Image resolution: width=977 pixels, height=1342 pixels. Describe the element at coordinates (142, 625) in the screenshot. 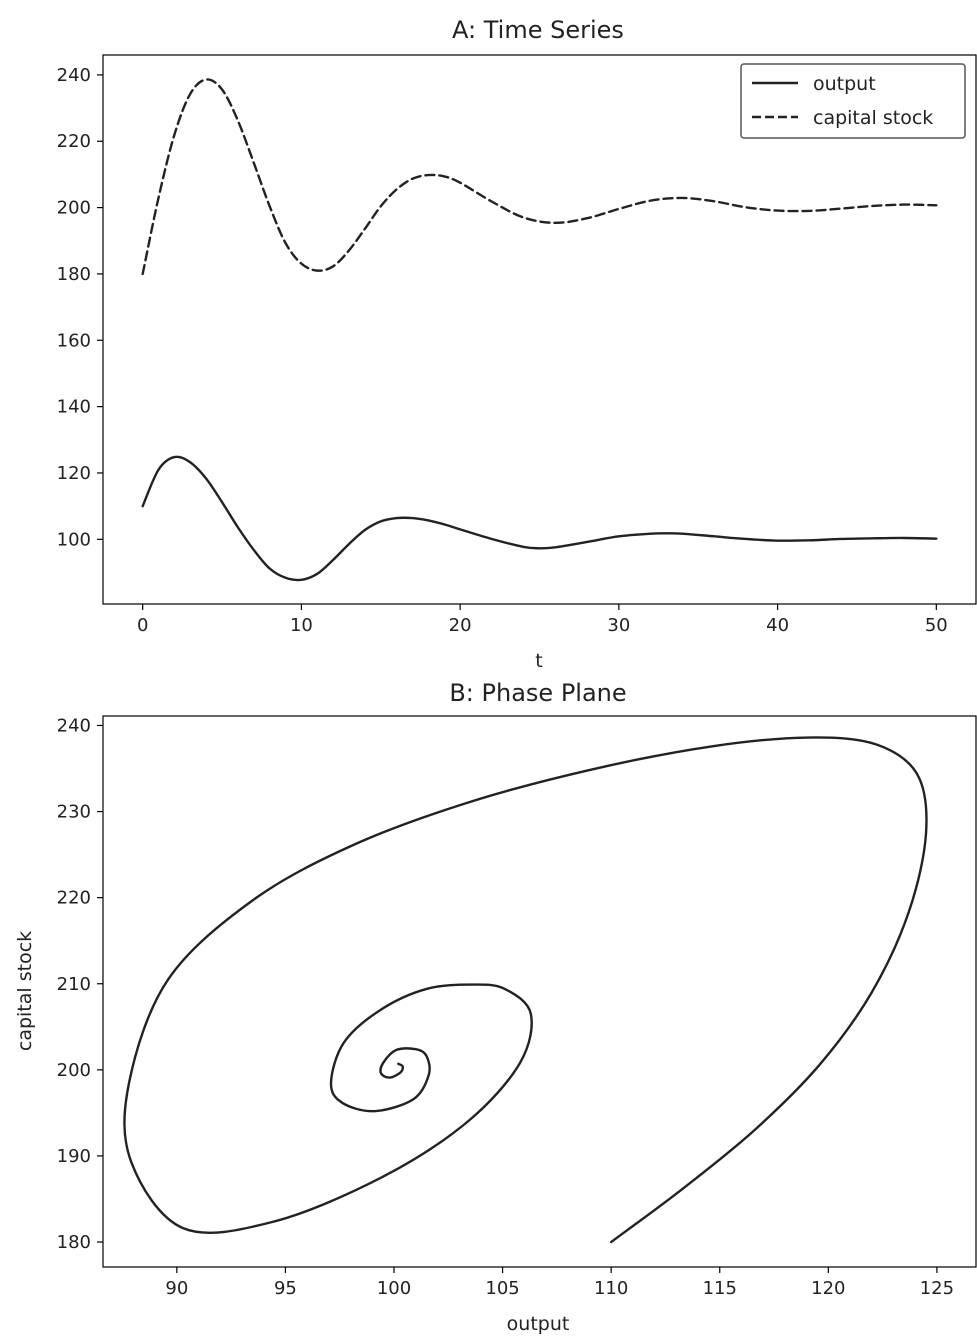

I see `time-series-x-tick-label: 0` at that location.